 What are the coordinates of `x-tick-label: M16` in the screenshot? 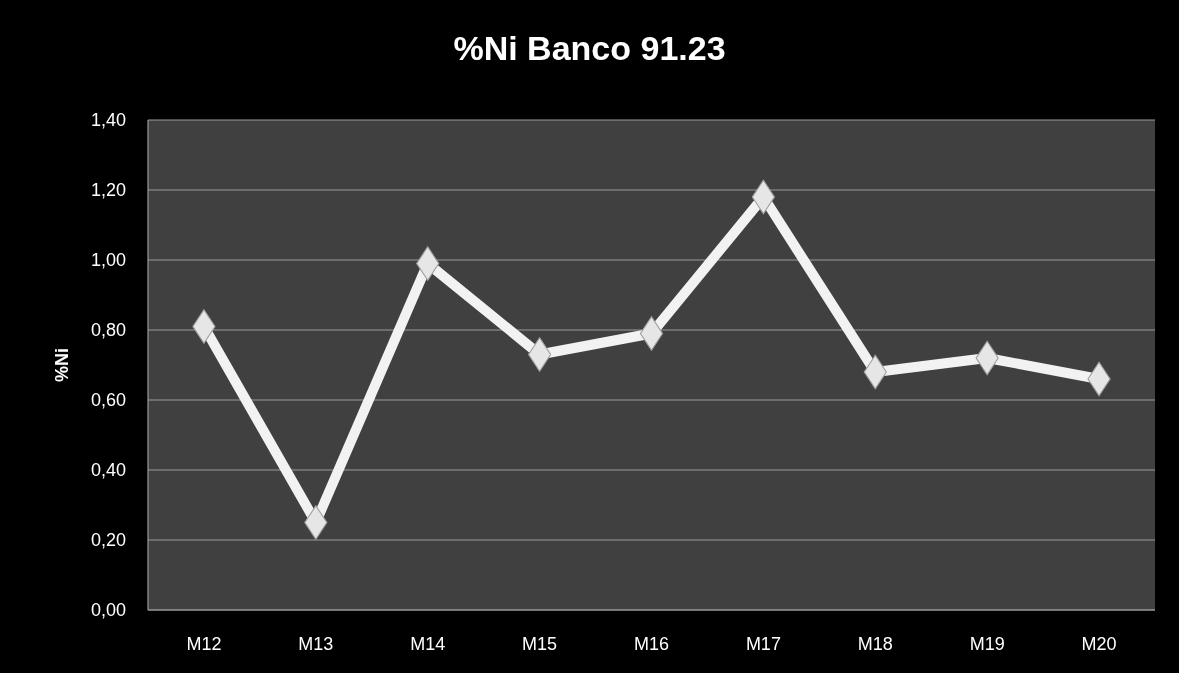 It's located at (651, 644).